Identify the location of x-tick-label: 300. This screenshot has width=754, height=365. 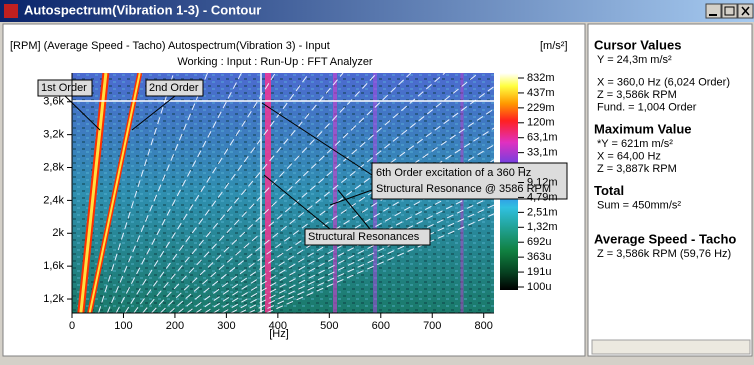
(226, 326).